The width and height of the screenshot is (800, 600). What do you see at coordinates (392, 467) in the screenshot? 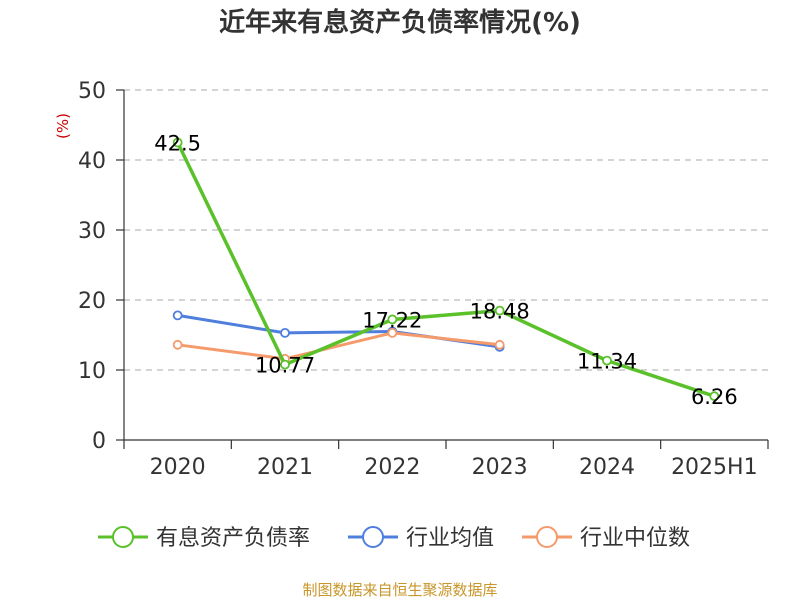
I see `x-tick-label: 2022` at bounding box center [392, 467].